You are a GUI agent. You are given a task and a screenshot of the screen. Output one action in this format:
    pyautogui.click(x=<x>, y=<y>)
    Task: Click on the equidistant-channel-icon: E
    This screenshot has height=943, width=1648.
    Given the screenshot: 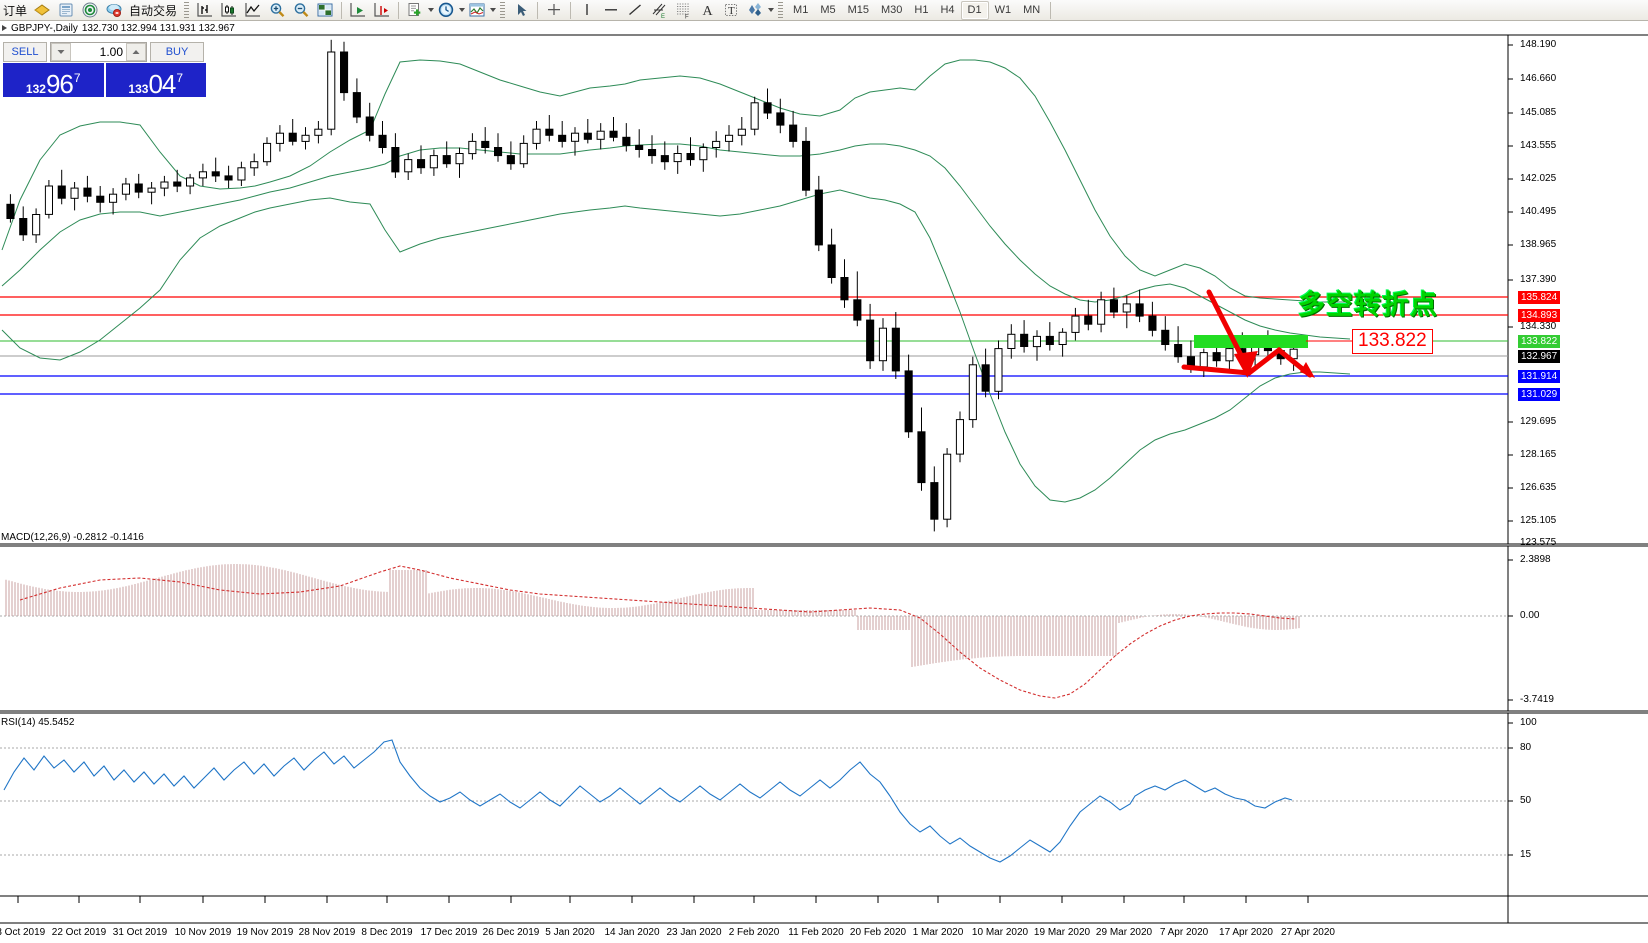 What is the action you would take?
    pyautogui.click(x=659, y=10)
    